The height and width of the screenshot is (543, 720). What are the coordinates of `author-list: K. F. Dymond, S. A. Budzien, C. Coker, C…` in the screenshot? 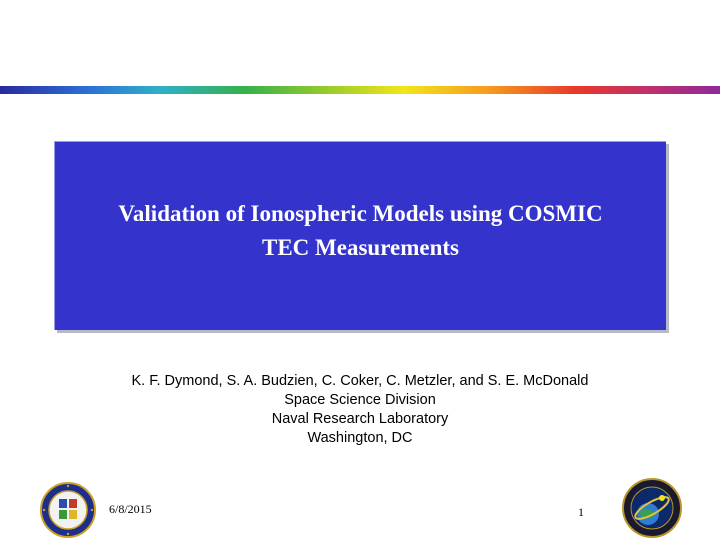 It's located at (360, 381).